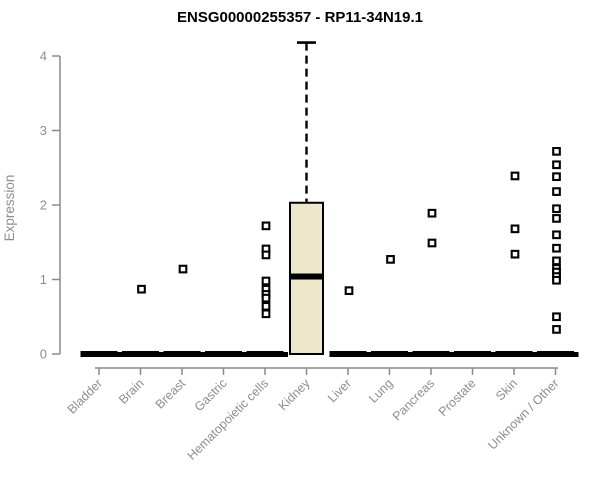  What do you see at coordinates (306, 276) in the screenshot?
I see `median-line` at bounding box center [306, 276].